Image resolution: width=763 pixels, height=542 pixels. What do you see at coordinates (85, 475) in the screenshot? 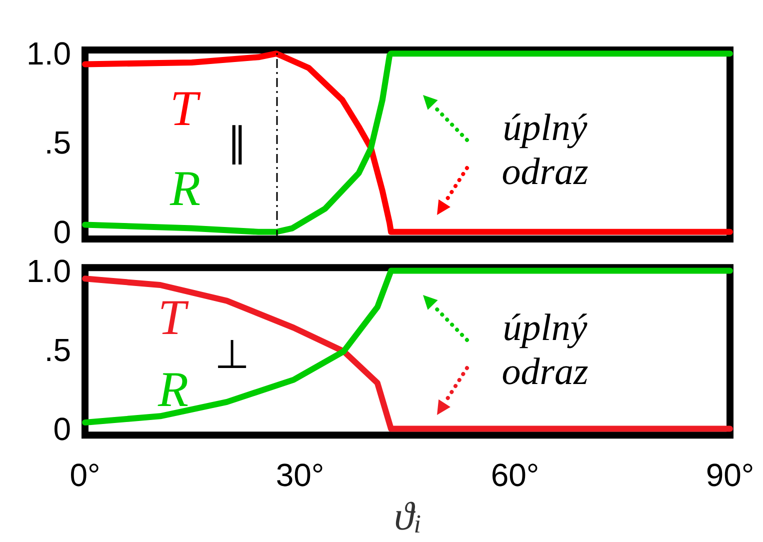
I see `x-tick-label: 0°` at bounding box center [85, 475].